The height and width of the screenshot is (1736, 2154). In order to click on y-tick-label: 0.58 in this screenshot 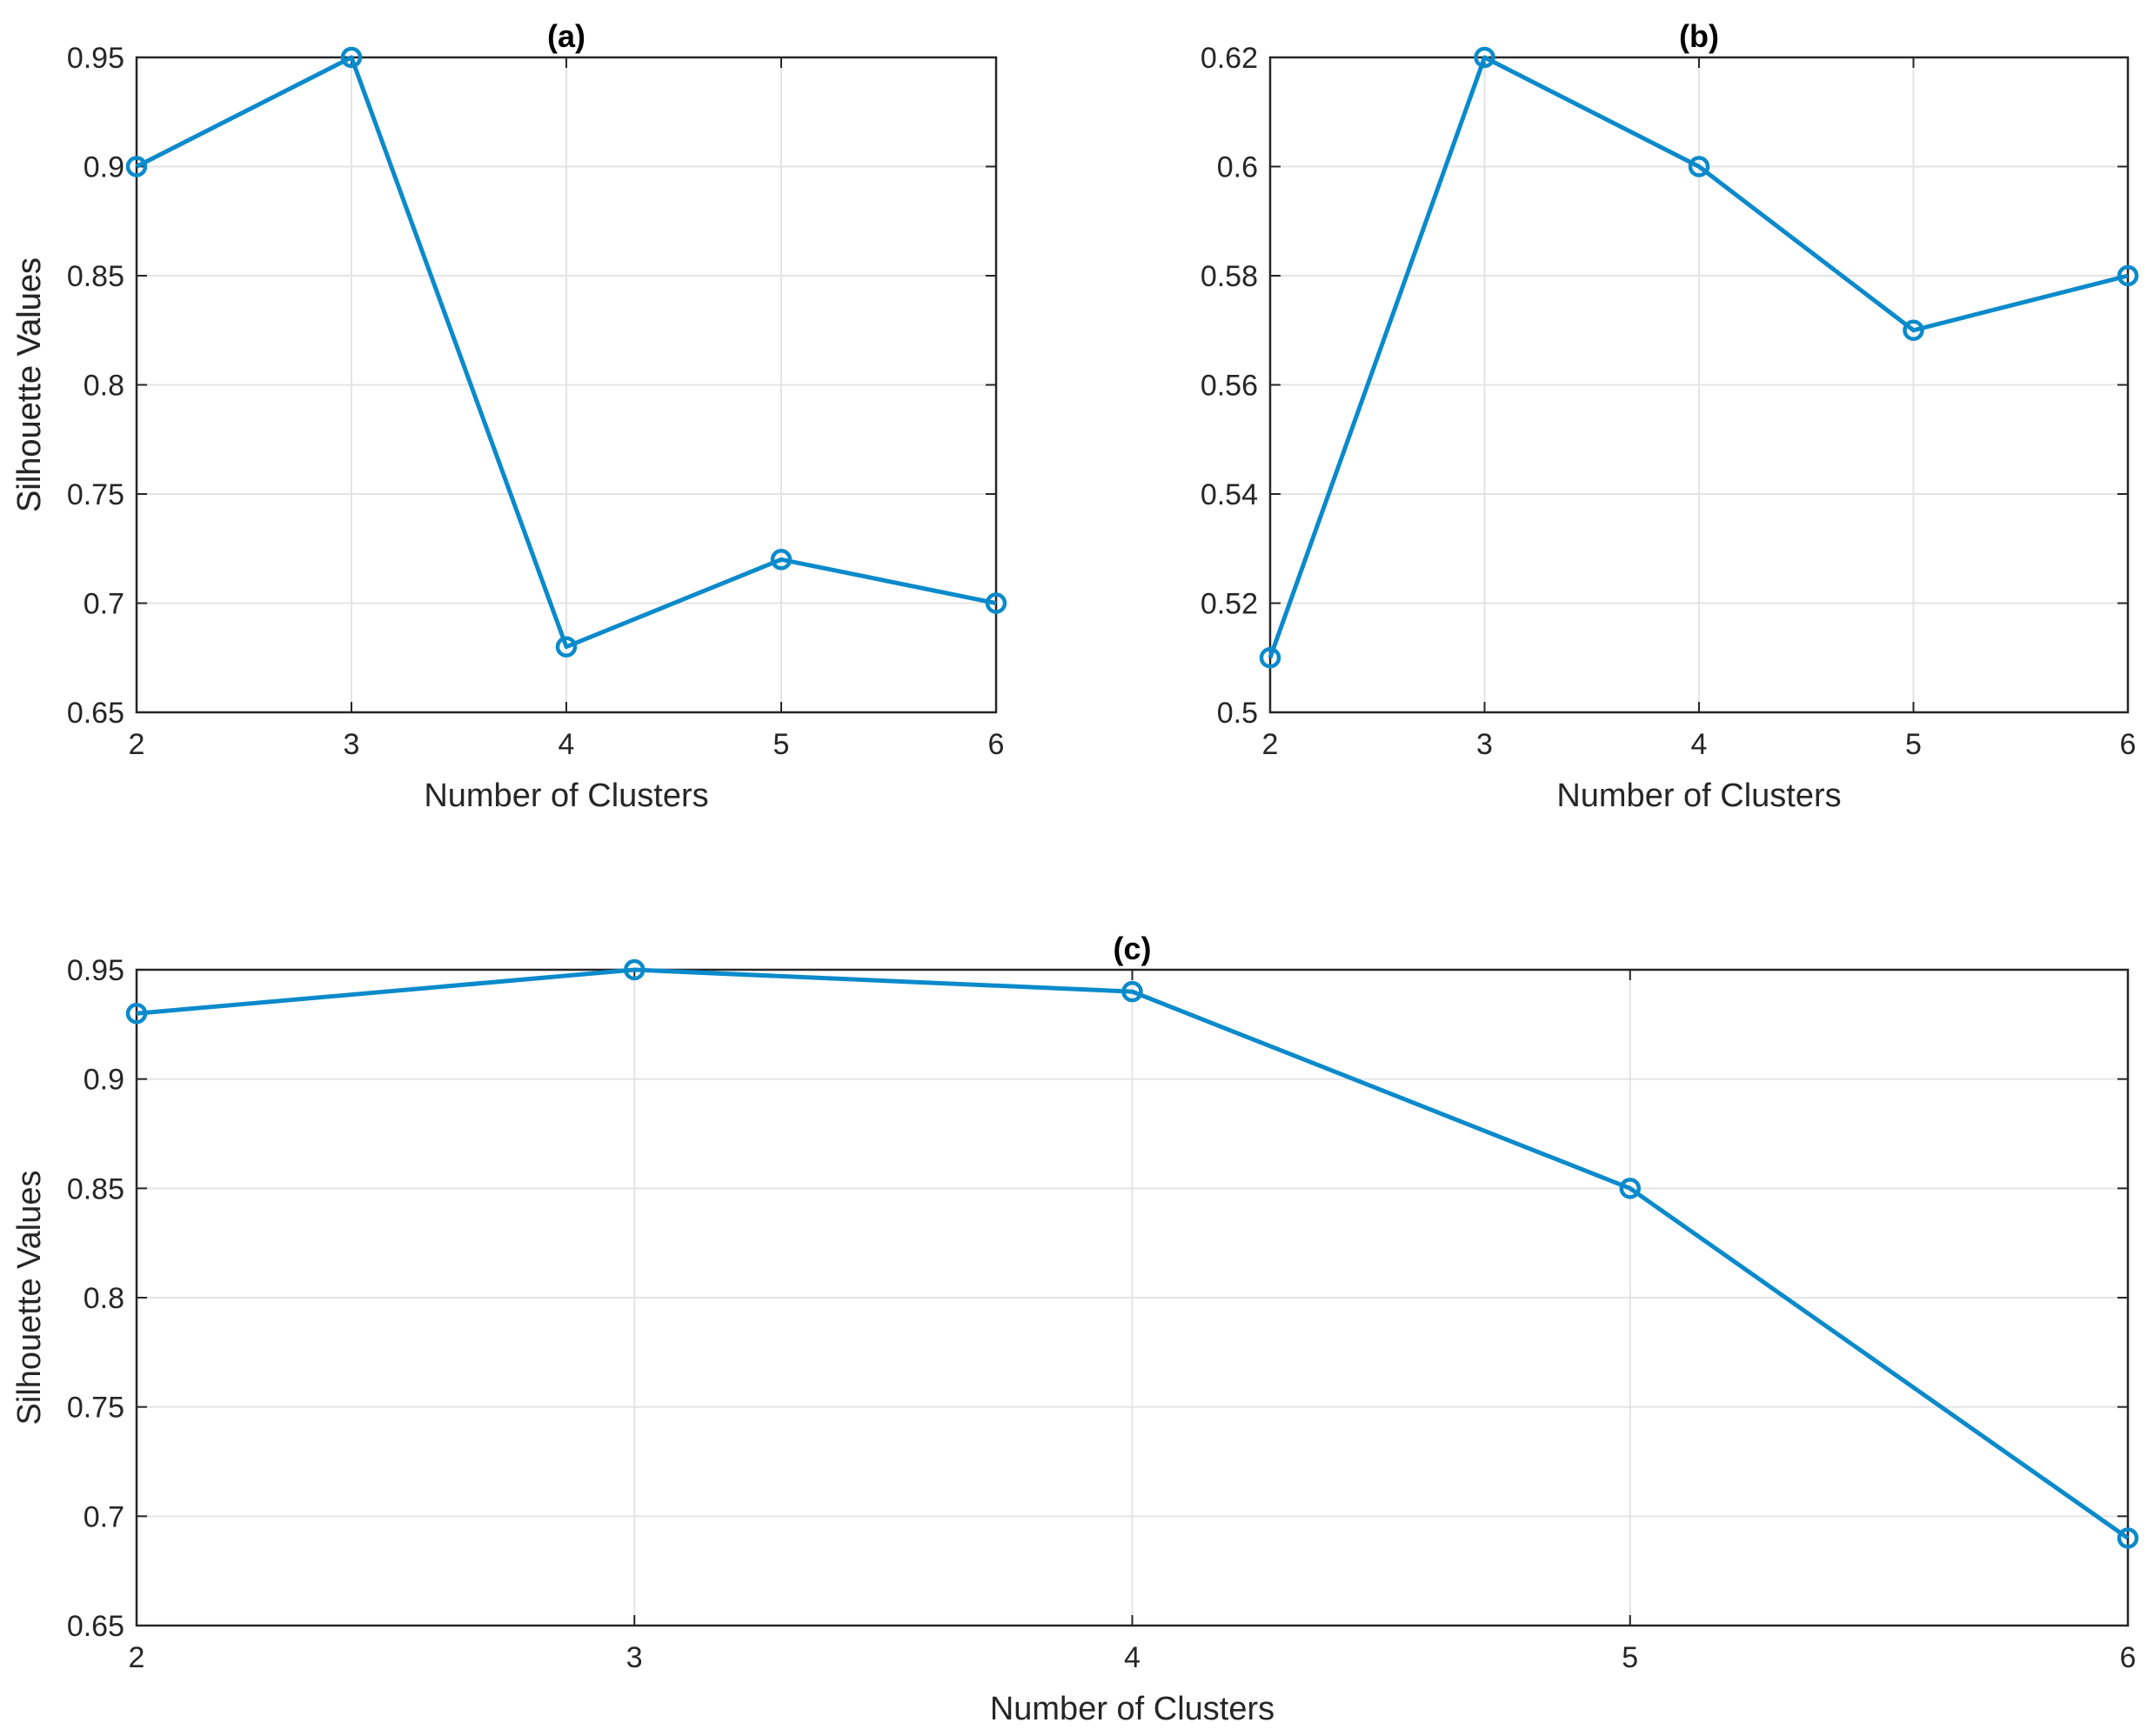, I will do `click(1229, 276)`.